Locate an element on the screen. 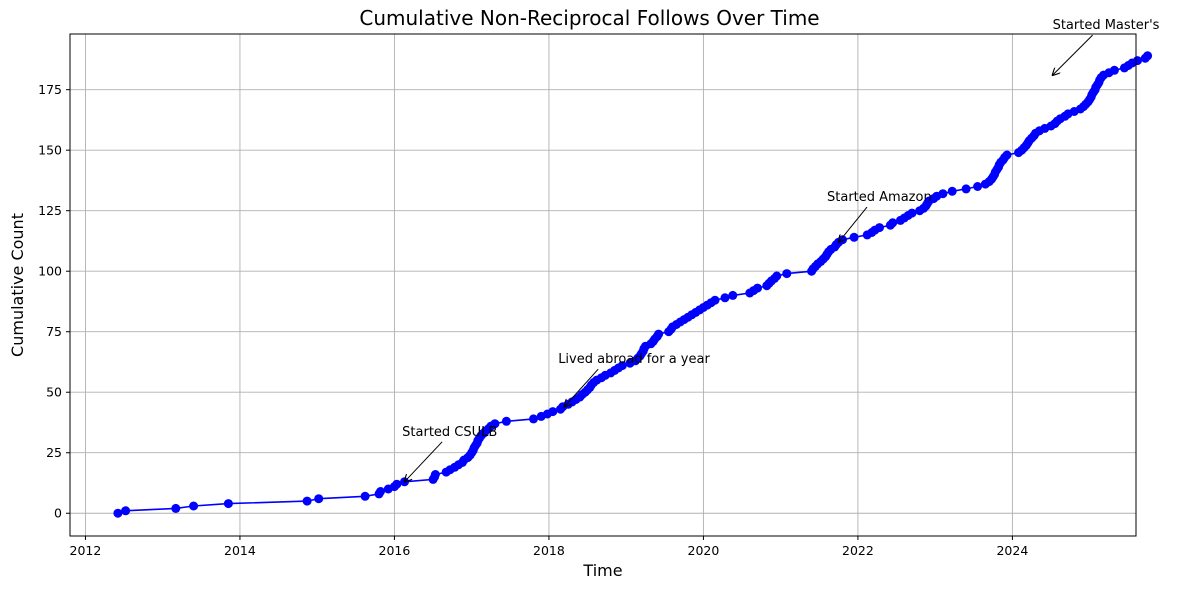 The height and width of the screenshot is (590, 1179). y-tick-label: 75 is located at coordinates (54, 331).